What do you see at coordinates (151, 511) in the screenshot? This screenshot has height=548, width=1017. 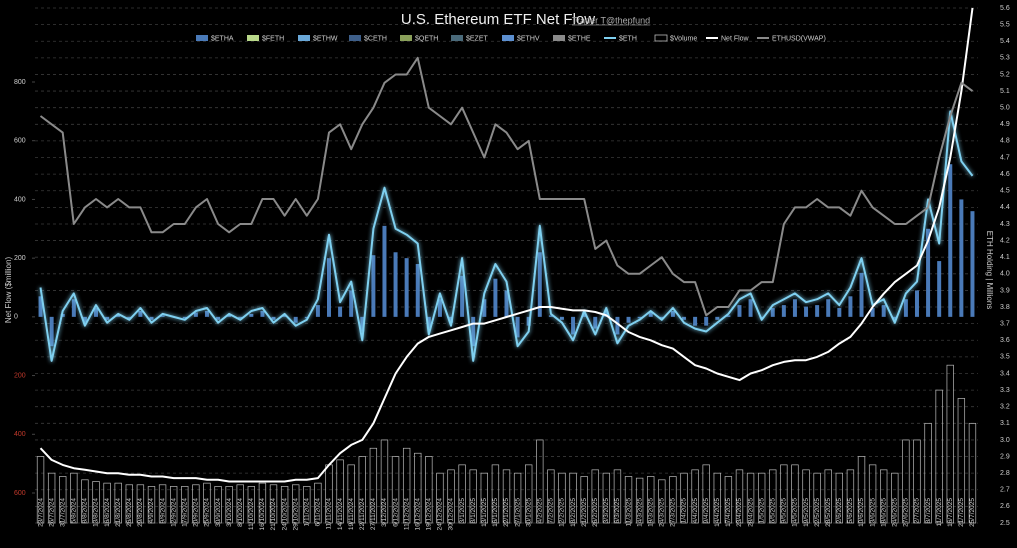 I see `x-tick-label: 4/9/2024` at bounding box center [151, 511].